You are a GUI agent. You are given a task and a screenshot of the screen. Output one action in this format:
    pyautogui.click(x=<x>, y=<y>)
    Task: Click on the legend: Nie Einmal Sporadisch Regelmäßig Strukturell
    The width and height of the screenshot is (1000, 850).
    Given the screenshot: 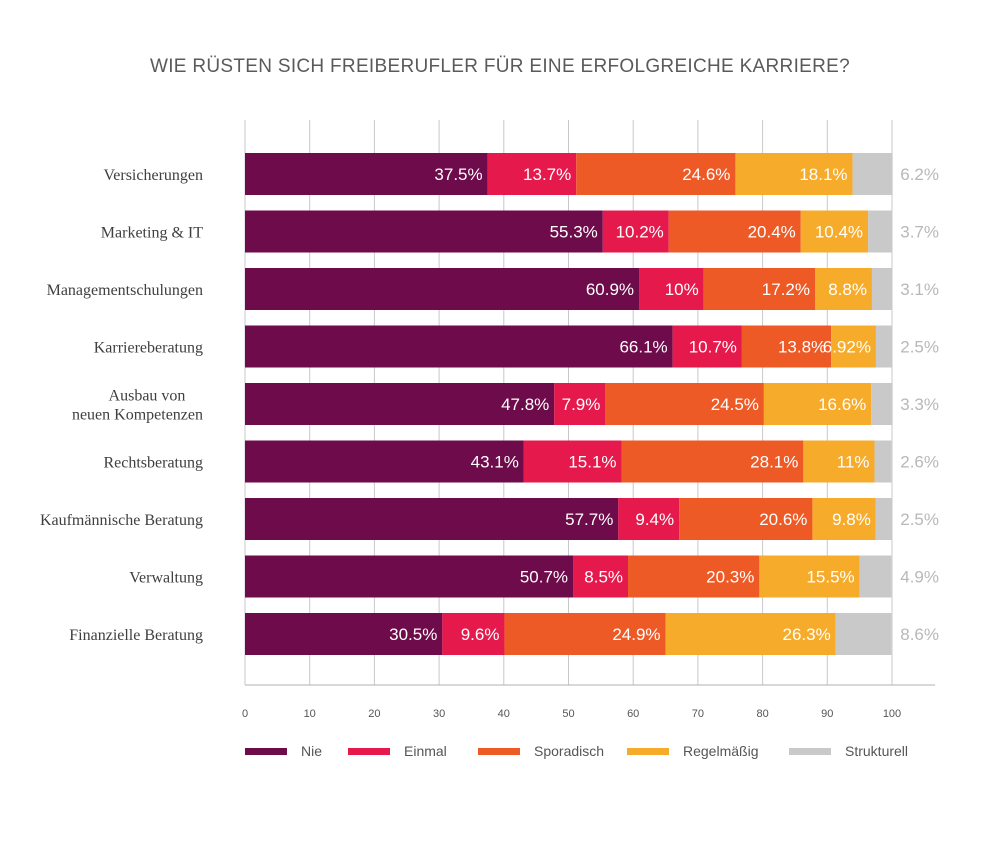 What is the action you would take?
    pyautogui.click(x=576, y=751)
    